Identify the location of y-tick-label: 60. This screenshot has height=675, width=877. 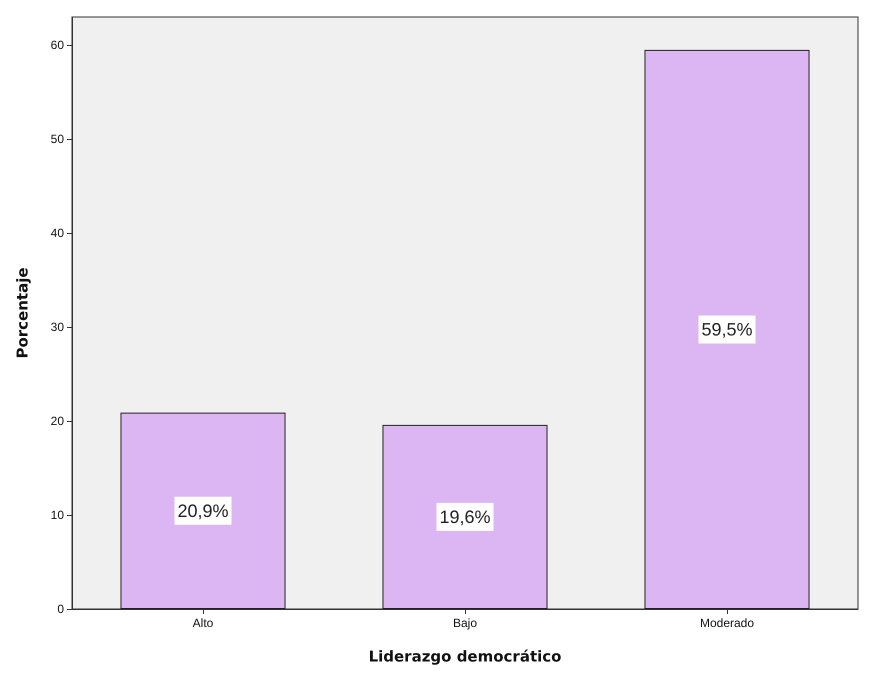
(57, 45).